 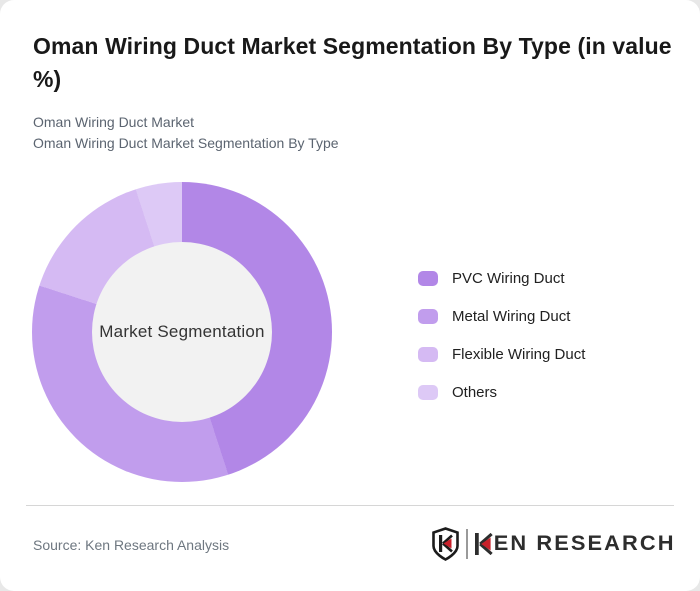 What do you see at coordinates (484, 544) in the screenshot?
I see `ken-research-k-icon` at bounding box center [484, 544].